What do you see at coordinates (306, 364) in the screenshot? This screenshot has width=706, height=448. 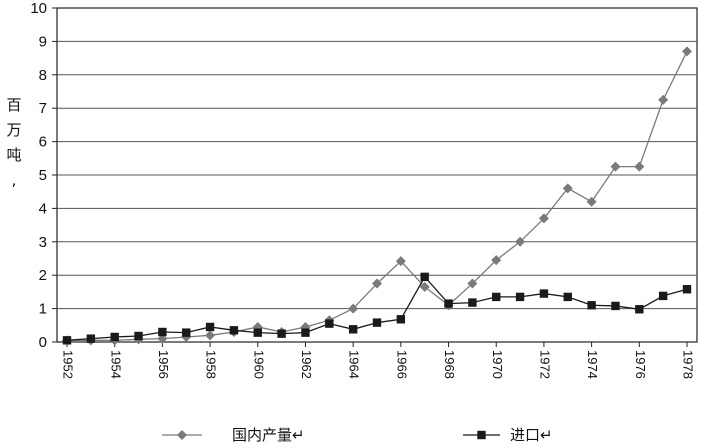 I see `x-tick-label: 1962` at bounding box center [306, 364].